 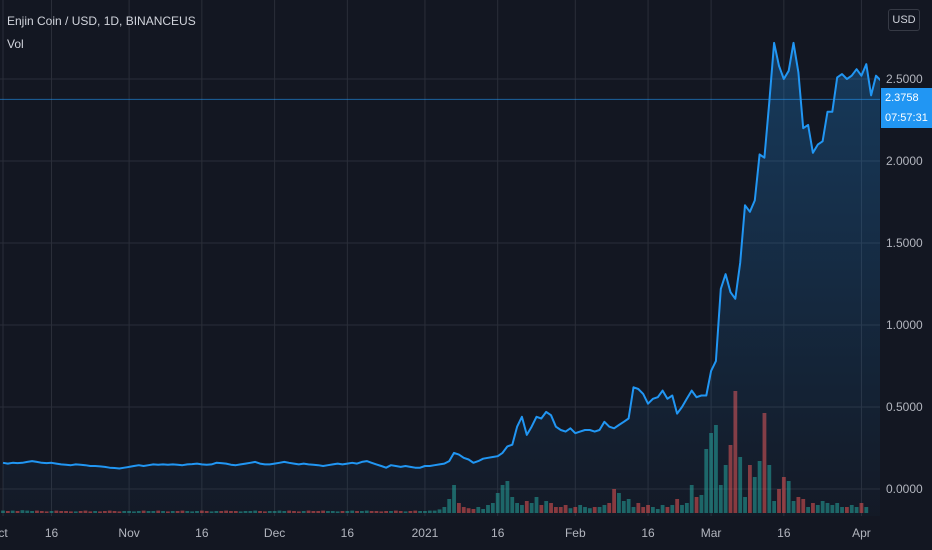 What do you see at coordinates (861, 533) in the screenshot?
I see `time-tick-label: Apr` at bounding box center [861, 533].